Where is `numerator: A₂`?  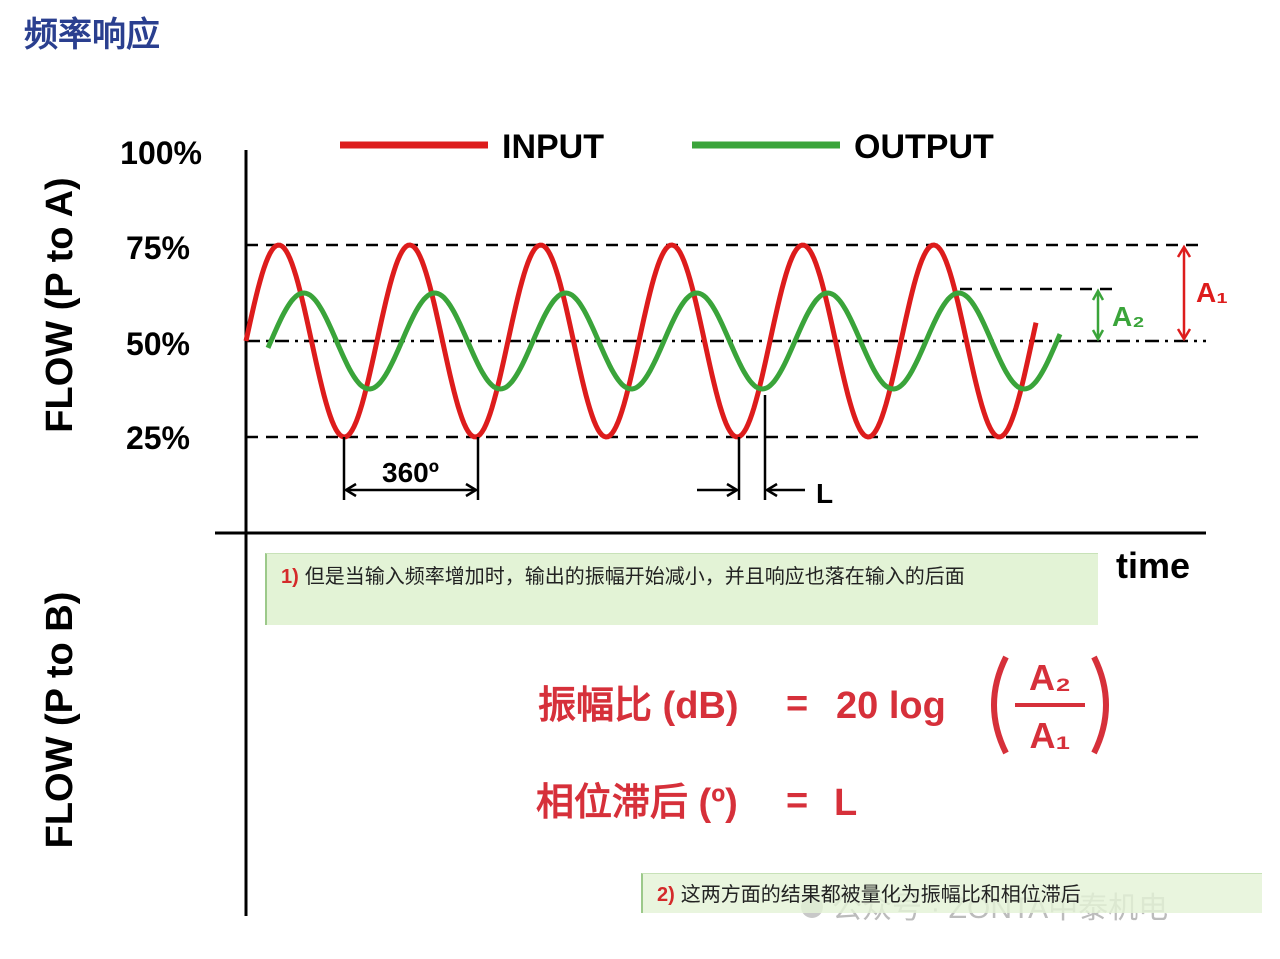
numerator: A₂ is located at coordinates (1050, 677).